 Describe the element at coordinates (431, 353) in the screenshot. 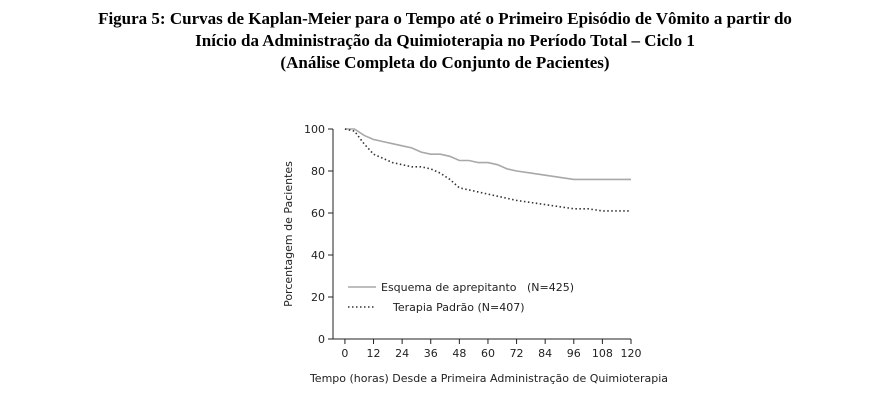

I see `x-tick-label: 36` at that location.